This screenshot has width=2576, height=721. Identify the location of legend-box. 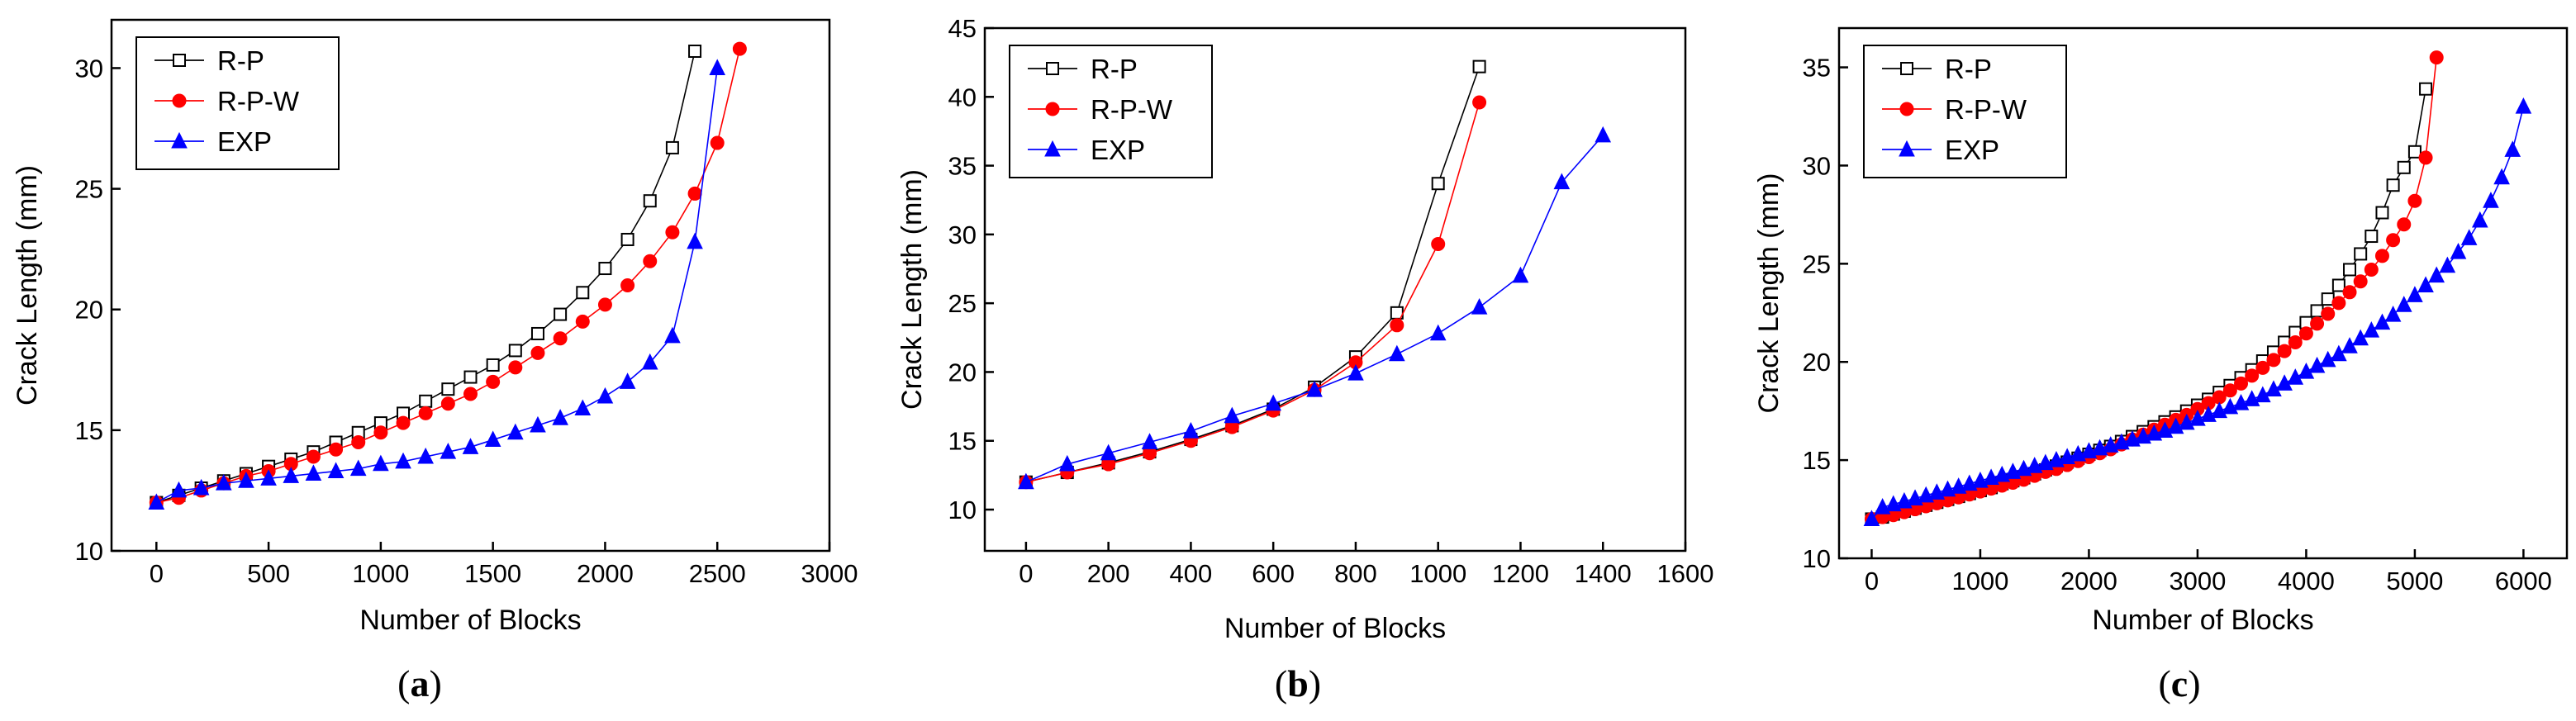
(1111, 111).